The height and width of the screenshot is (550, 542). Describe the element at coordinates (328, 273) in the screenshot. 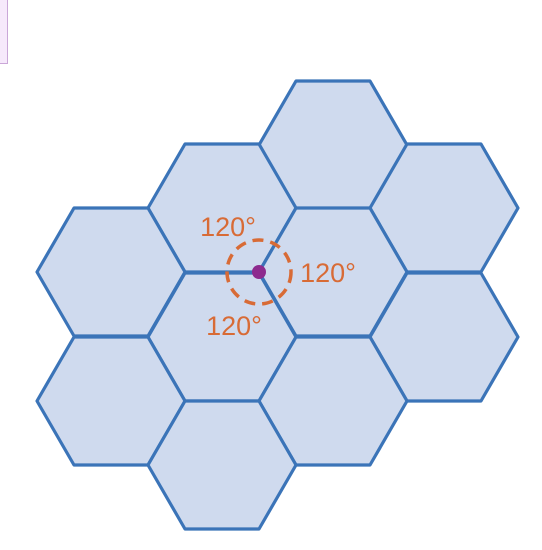

I see `angle-label-right: 120°` at that location.